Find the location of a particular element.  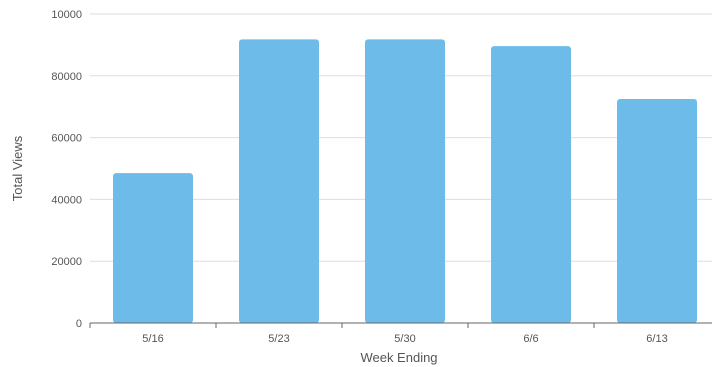

y-tick-label: 10000 is located at coordinates (66, 15).